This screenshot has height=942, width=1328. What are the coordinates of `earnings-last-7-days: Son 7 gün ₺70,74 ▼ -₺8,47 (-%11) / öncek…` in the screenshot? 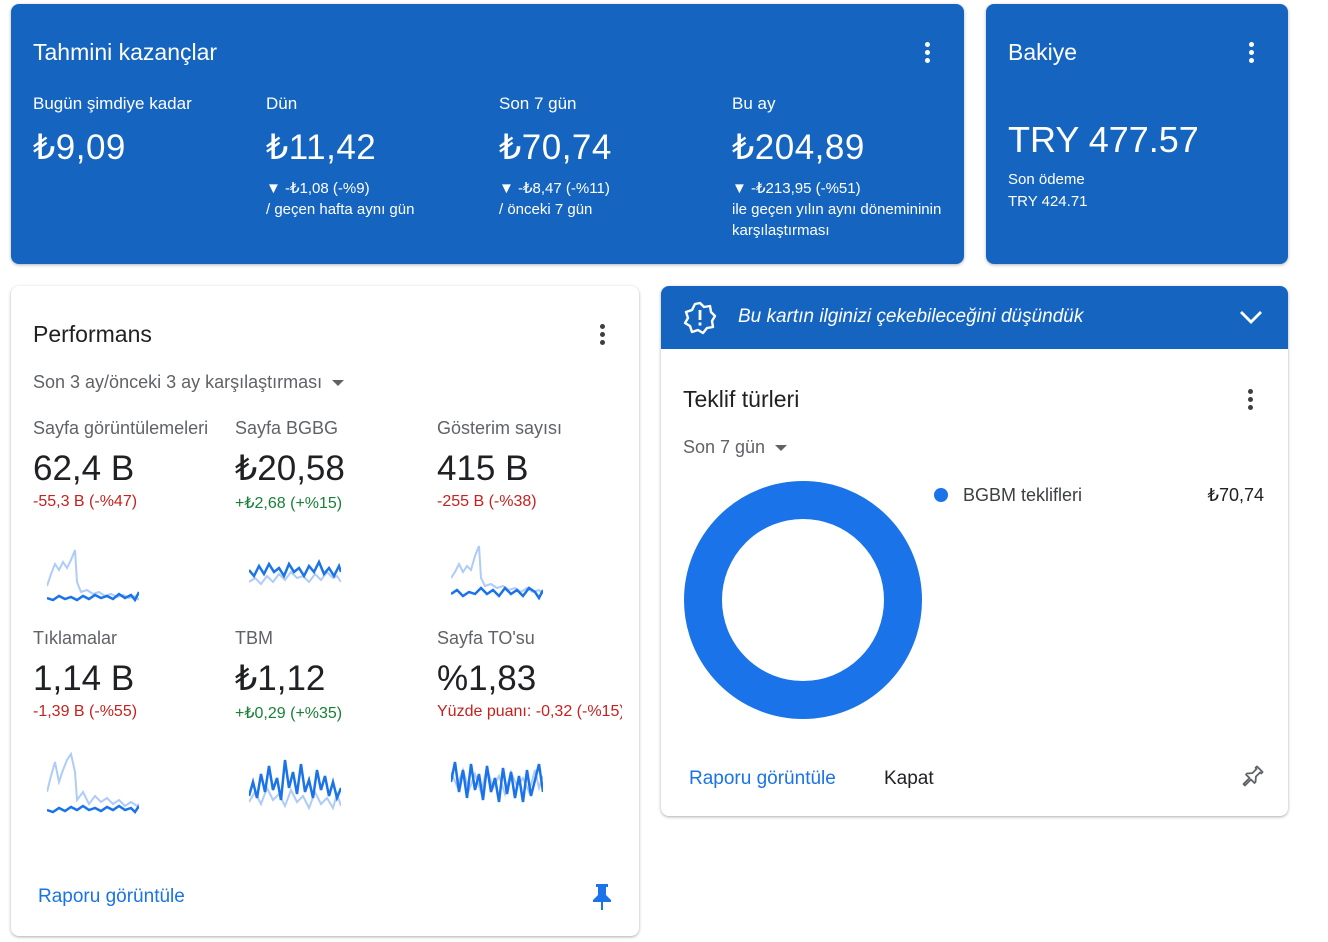 It's located at (614, 157).